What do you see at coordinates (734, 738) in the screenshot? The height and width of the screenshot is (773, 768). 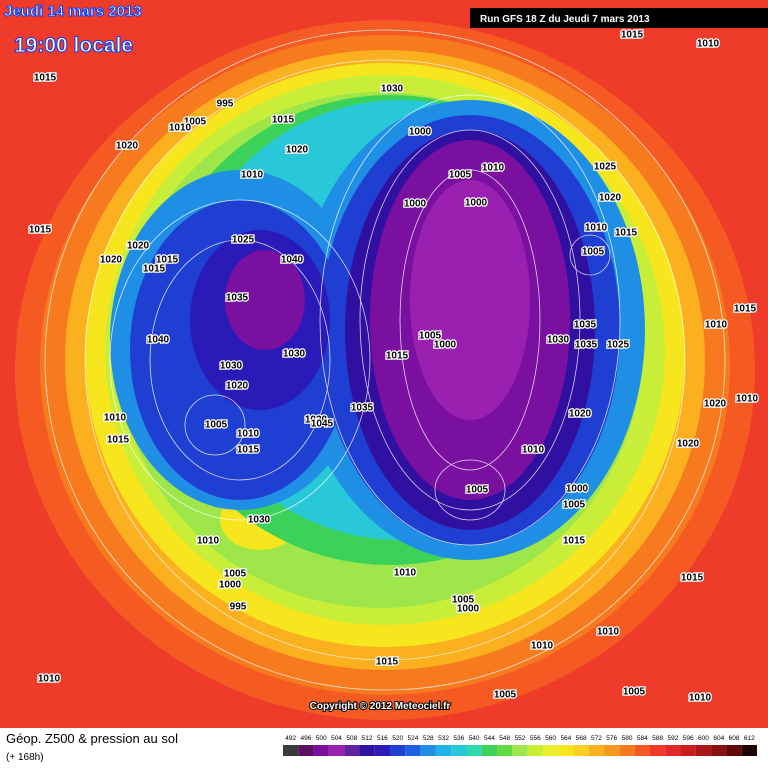 I see `legend-label: 608` at bounding box center [734, 738].